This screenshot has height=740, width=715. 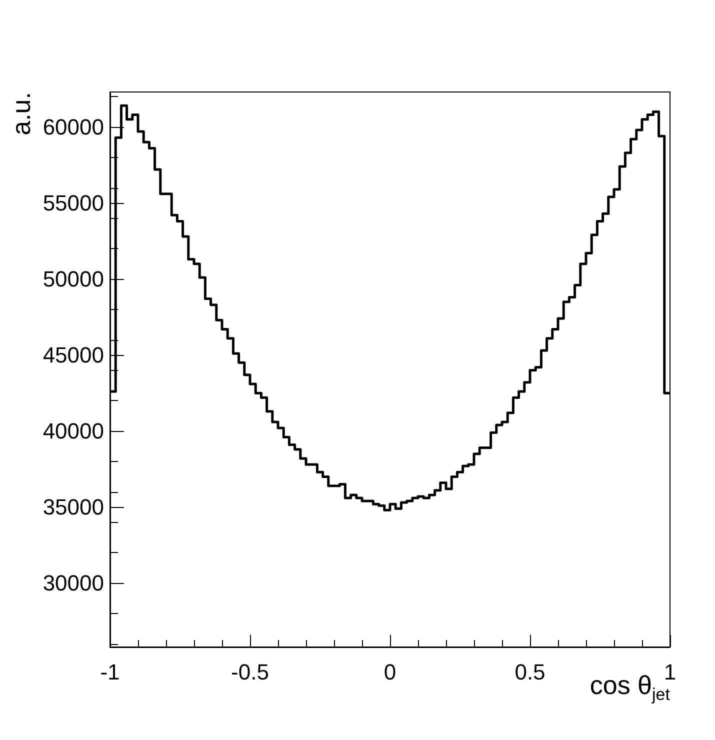 What do you see at coordinates (530, 672) in the screenshot?
I see `x-tick-label: 0.5` at bounding box center [530, 672].